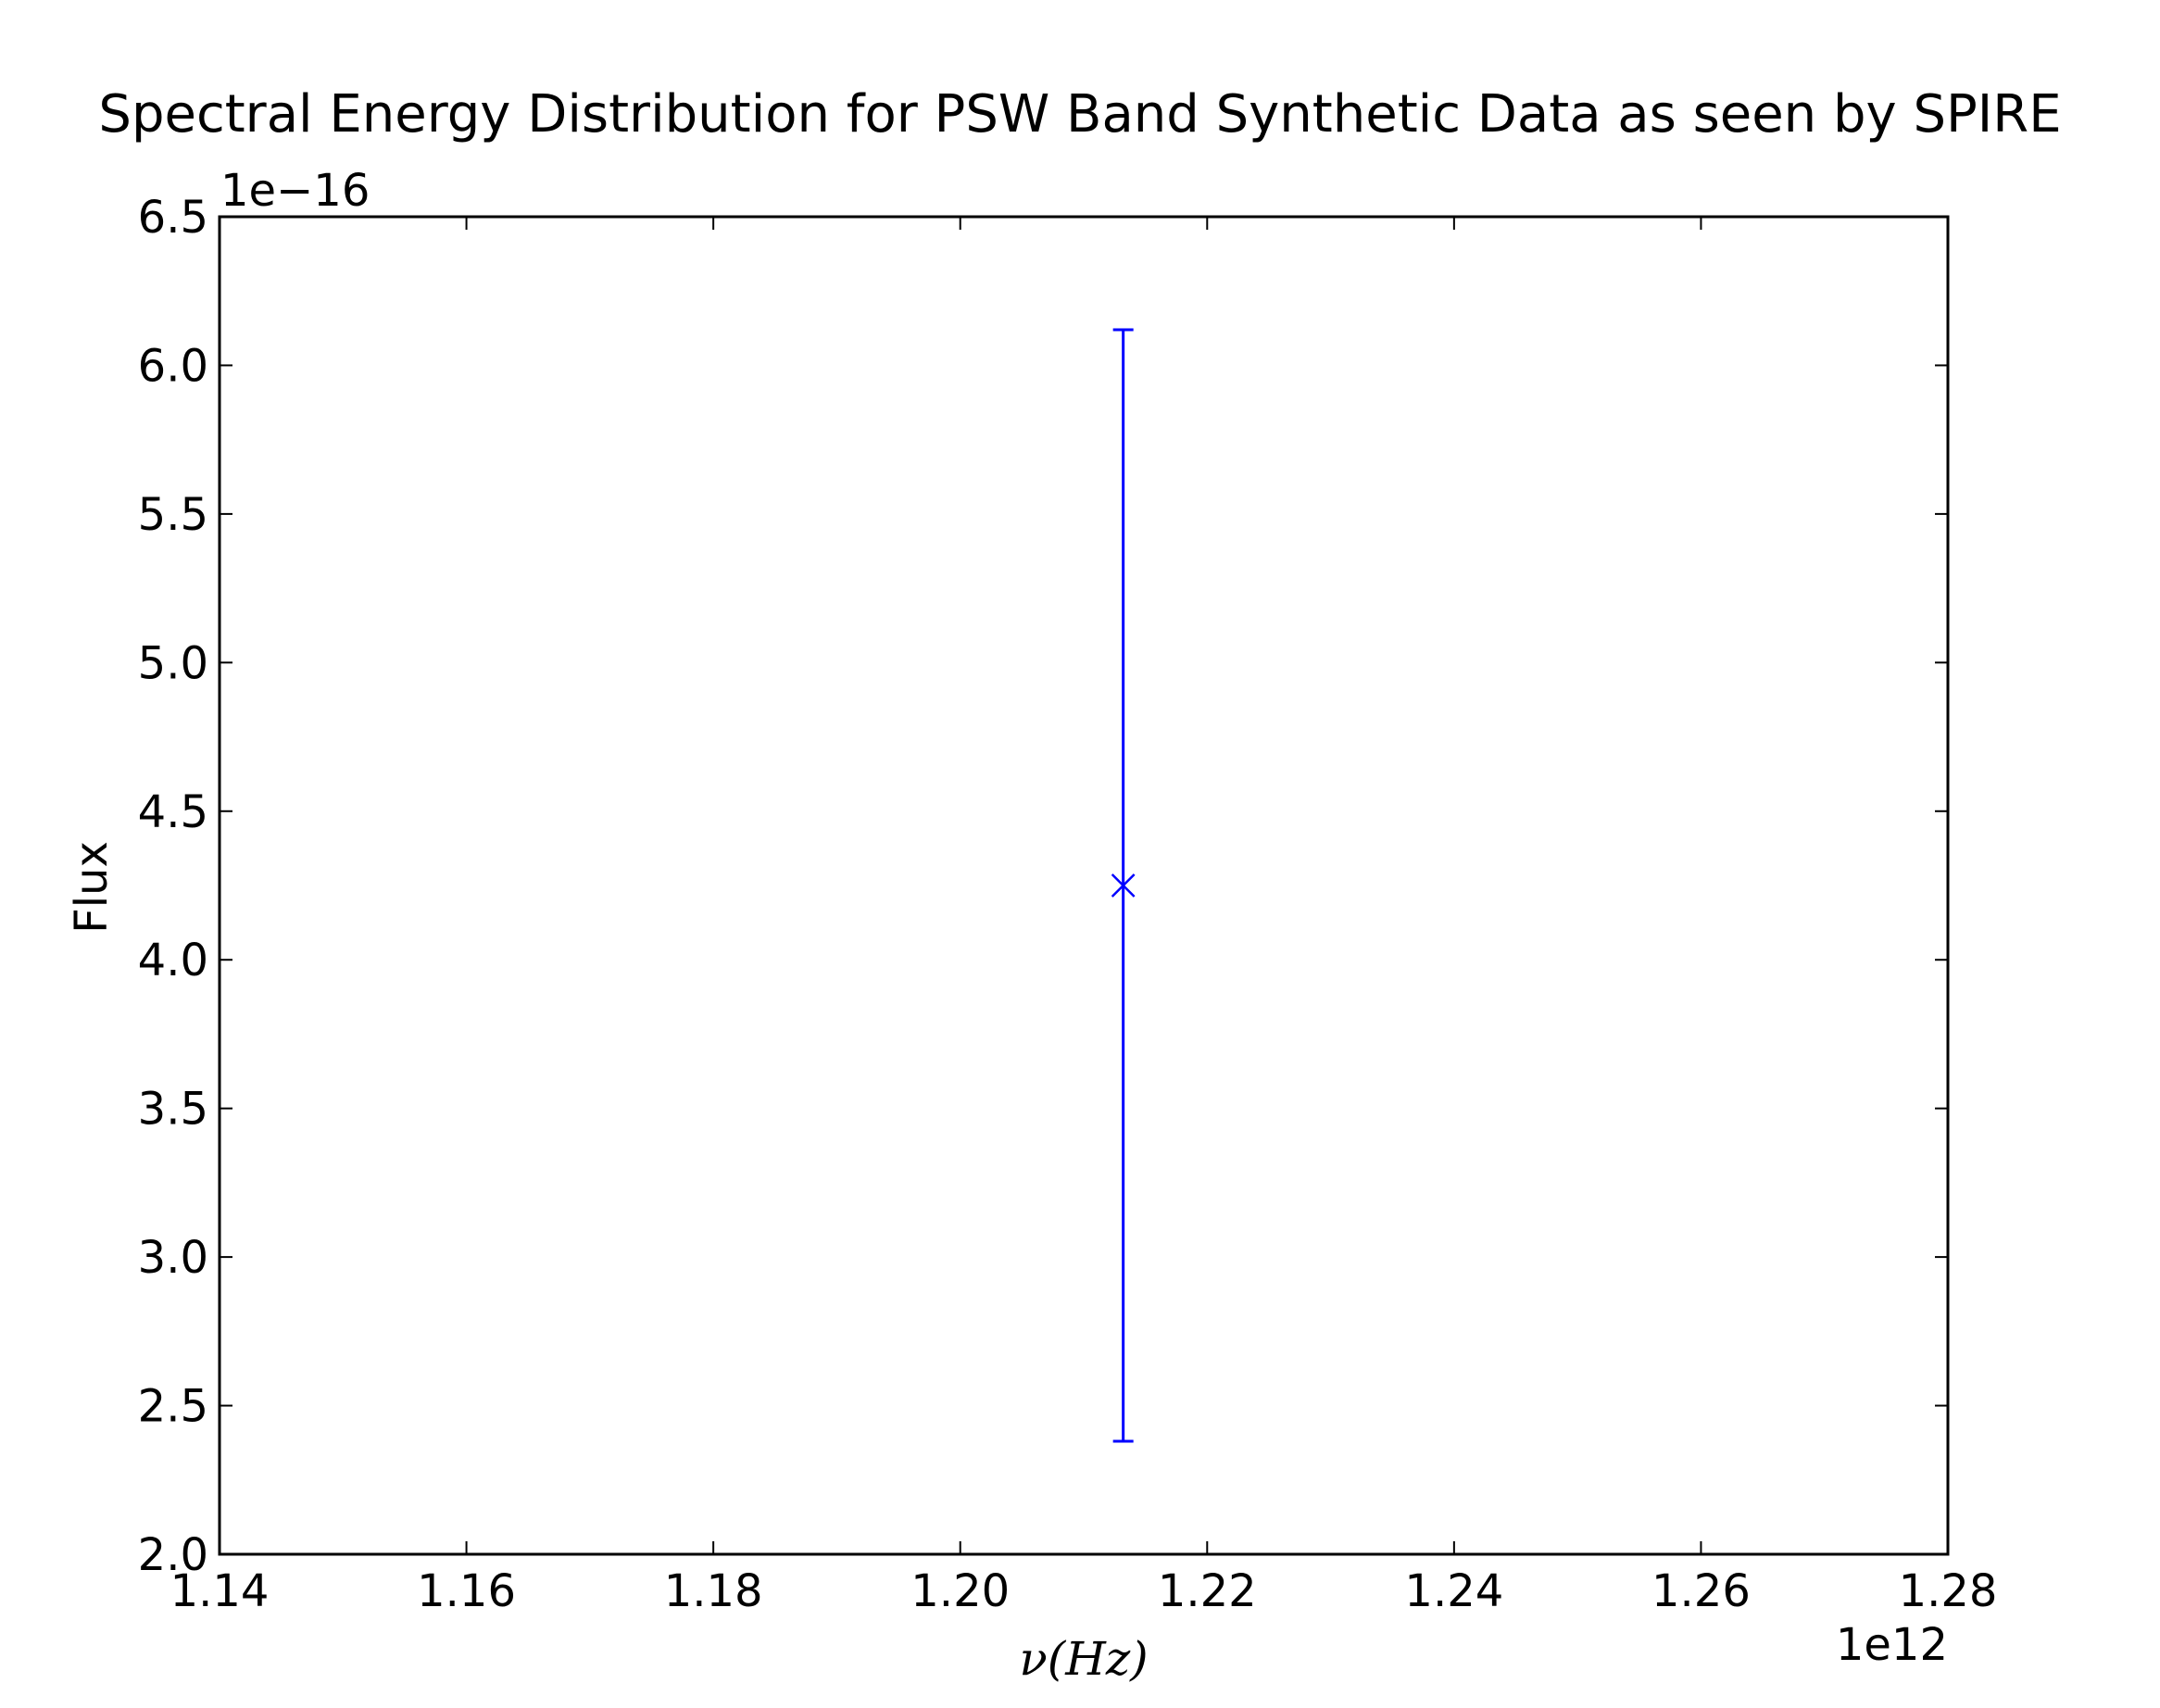 This screenshot has width=2160, height=1708. I want to click on x-tick-label: 1.26, so click(1701, 1591).